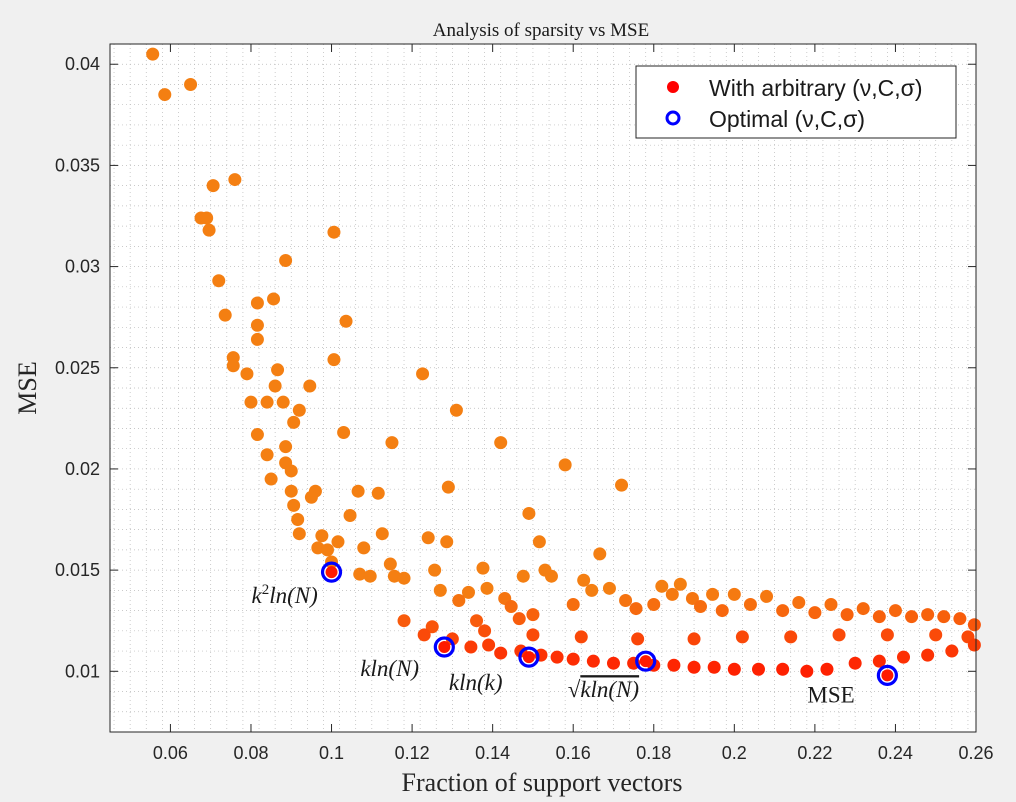  I want to click on annotation-klnk: kln(k), so click(476, 682).